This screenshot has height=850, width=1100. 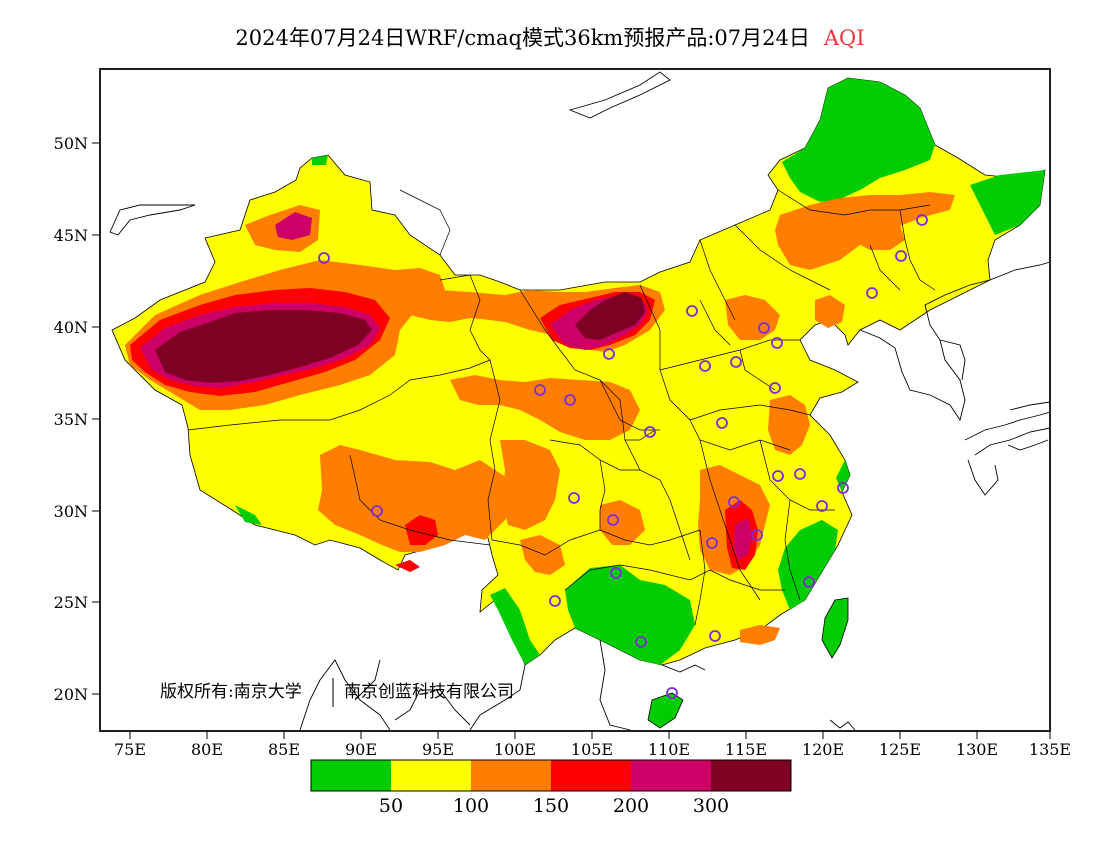 I want to click on hainan-region, so click(x=665, y=710).